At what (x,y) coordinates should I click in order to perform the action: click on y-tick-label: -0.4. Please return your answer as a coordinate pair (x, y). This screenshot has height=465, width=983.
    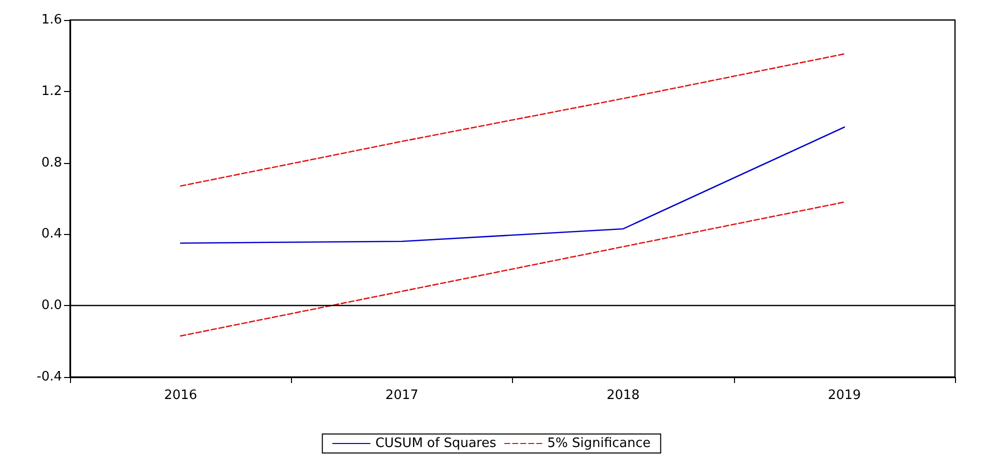
    Looking at the image, I should click on (49, 377).